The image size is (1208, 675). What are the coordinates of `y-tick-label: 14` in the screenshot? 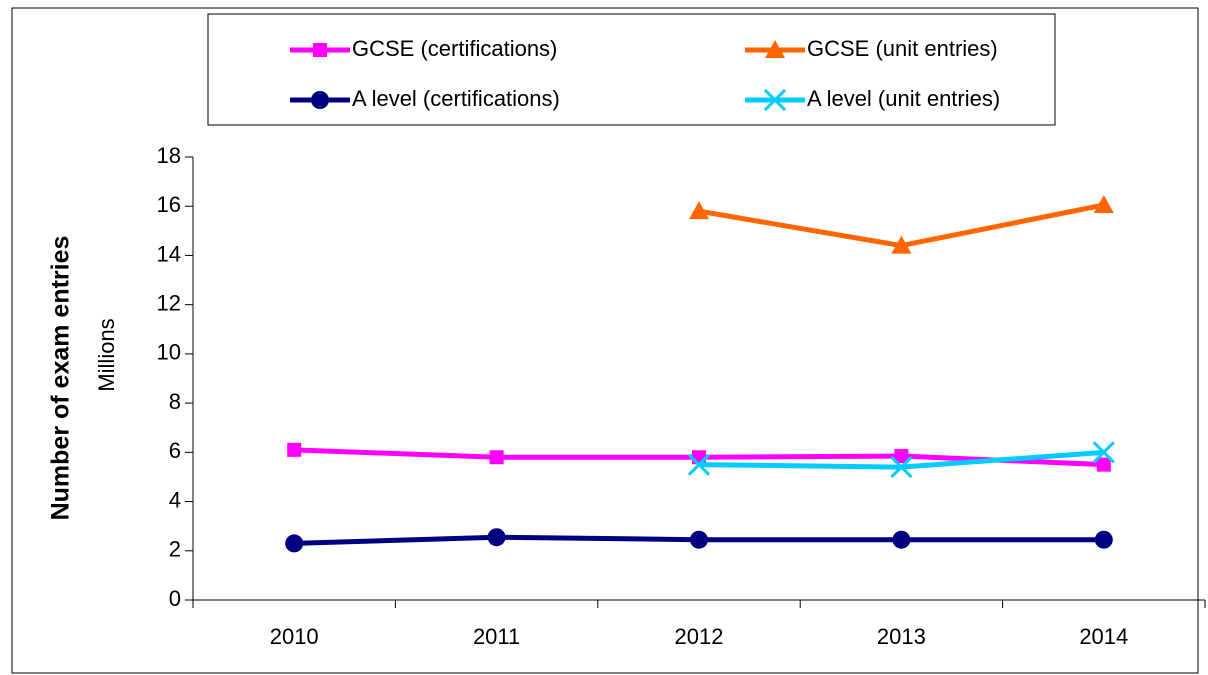 It's located at (169, 253).